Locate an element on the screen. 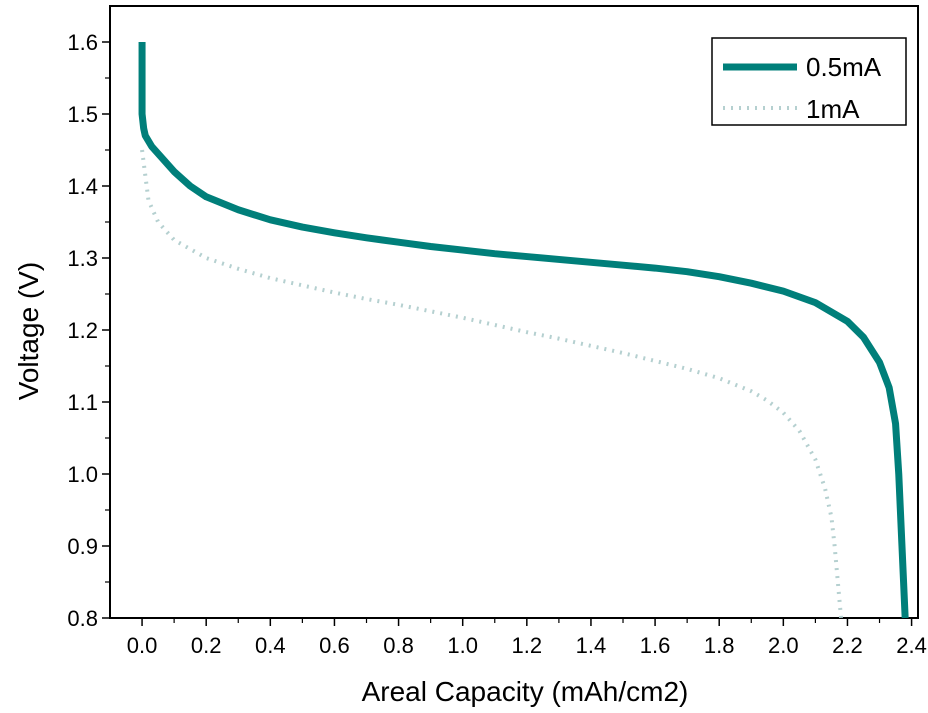 This screenshot has width=928, height=713. x-axis: 0.0 0.2 0.4 0.6 0.8 1.0 1.2 1.4 1.6 1.8 2.0 2.2 2.4 is located at coordinates (527, 638).